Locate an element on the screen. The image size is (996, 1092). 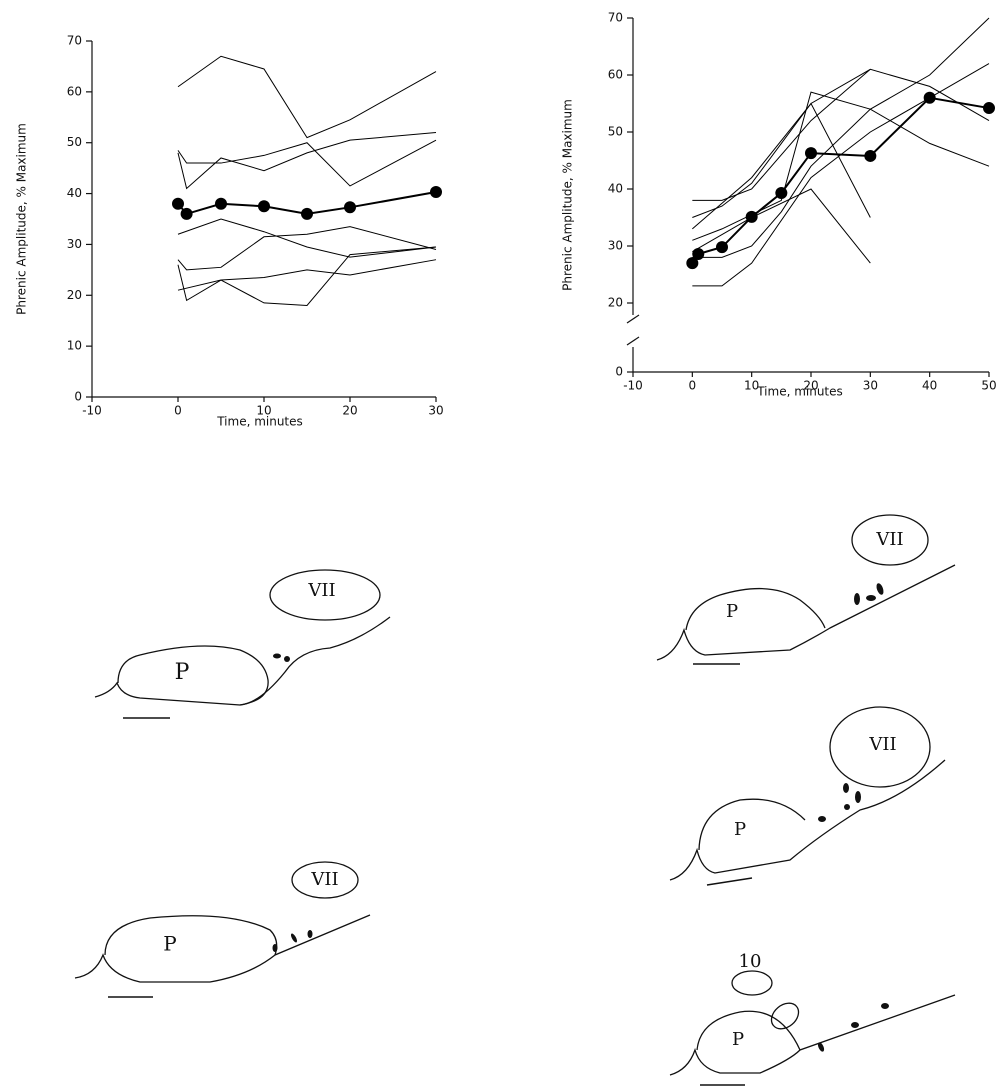
scale-bar is located at coordinates (729, 881).